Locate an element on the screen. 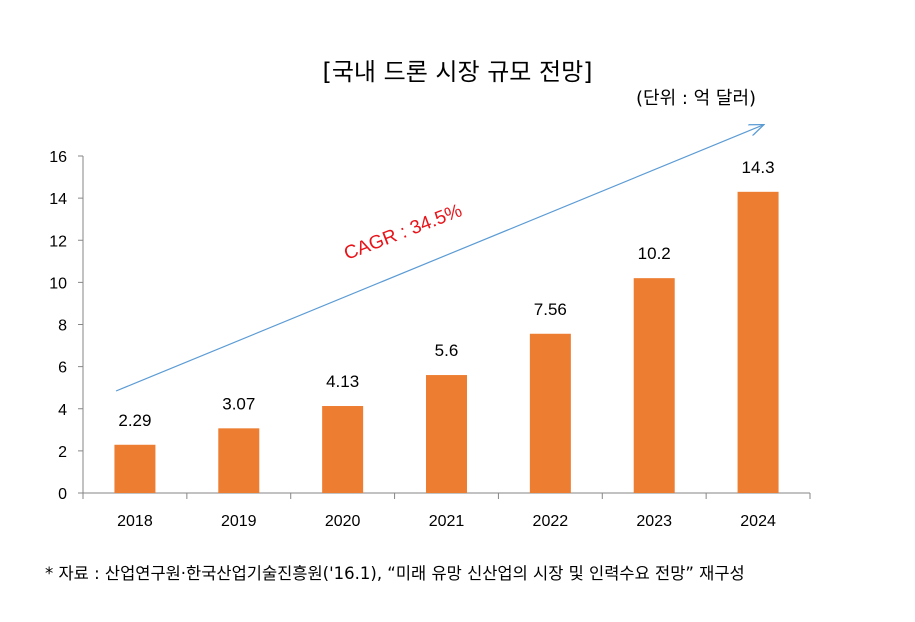  data-label-2024: 14.3 is located at coordinates (758, 167).